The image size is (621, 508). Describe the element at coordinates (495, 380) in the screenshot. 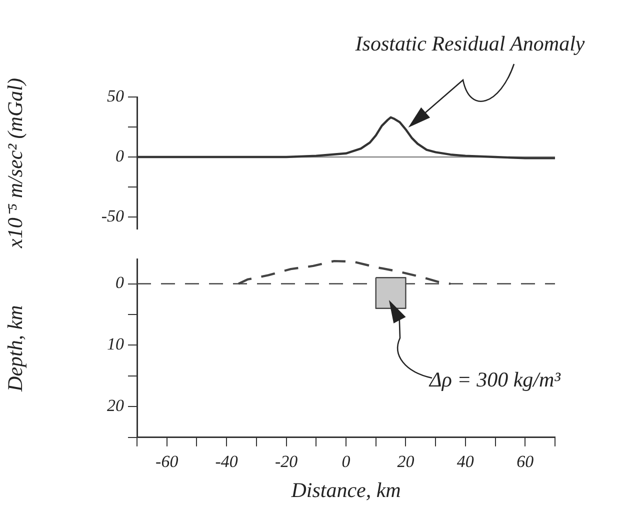

I see `annotation: Δρ = 300 kg/m³` at that location.